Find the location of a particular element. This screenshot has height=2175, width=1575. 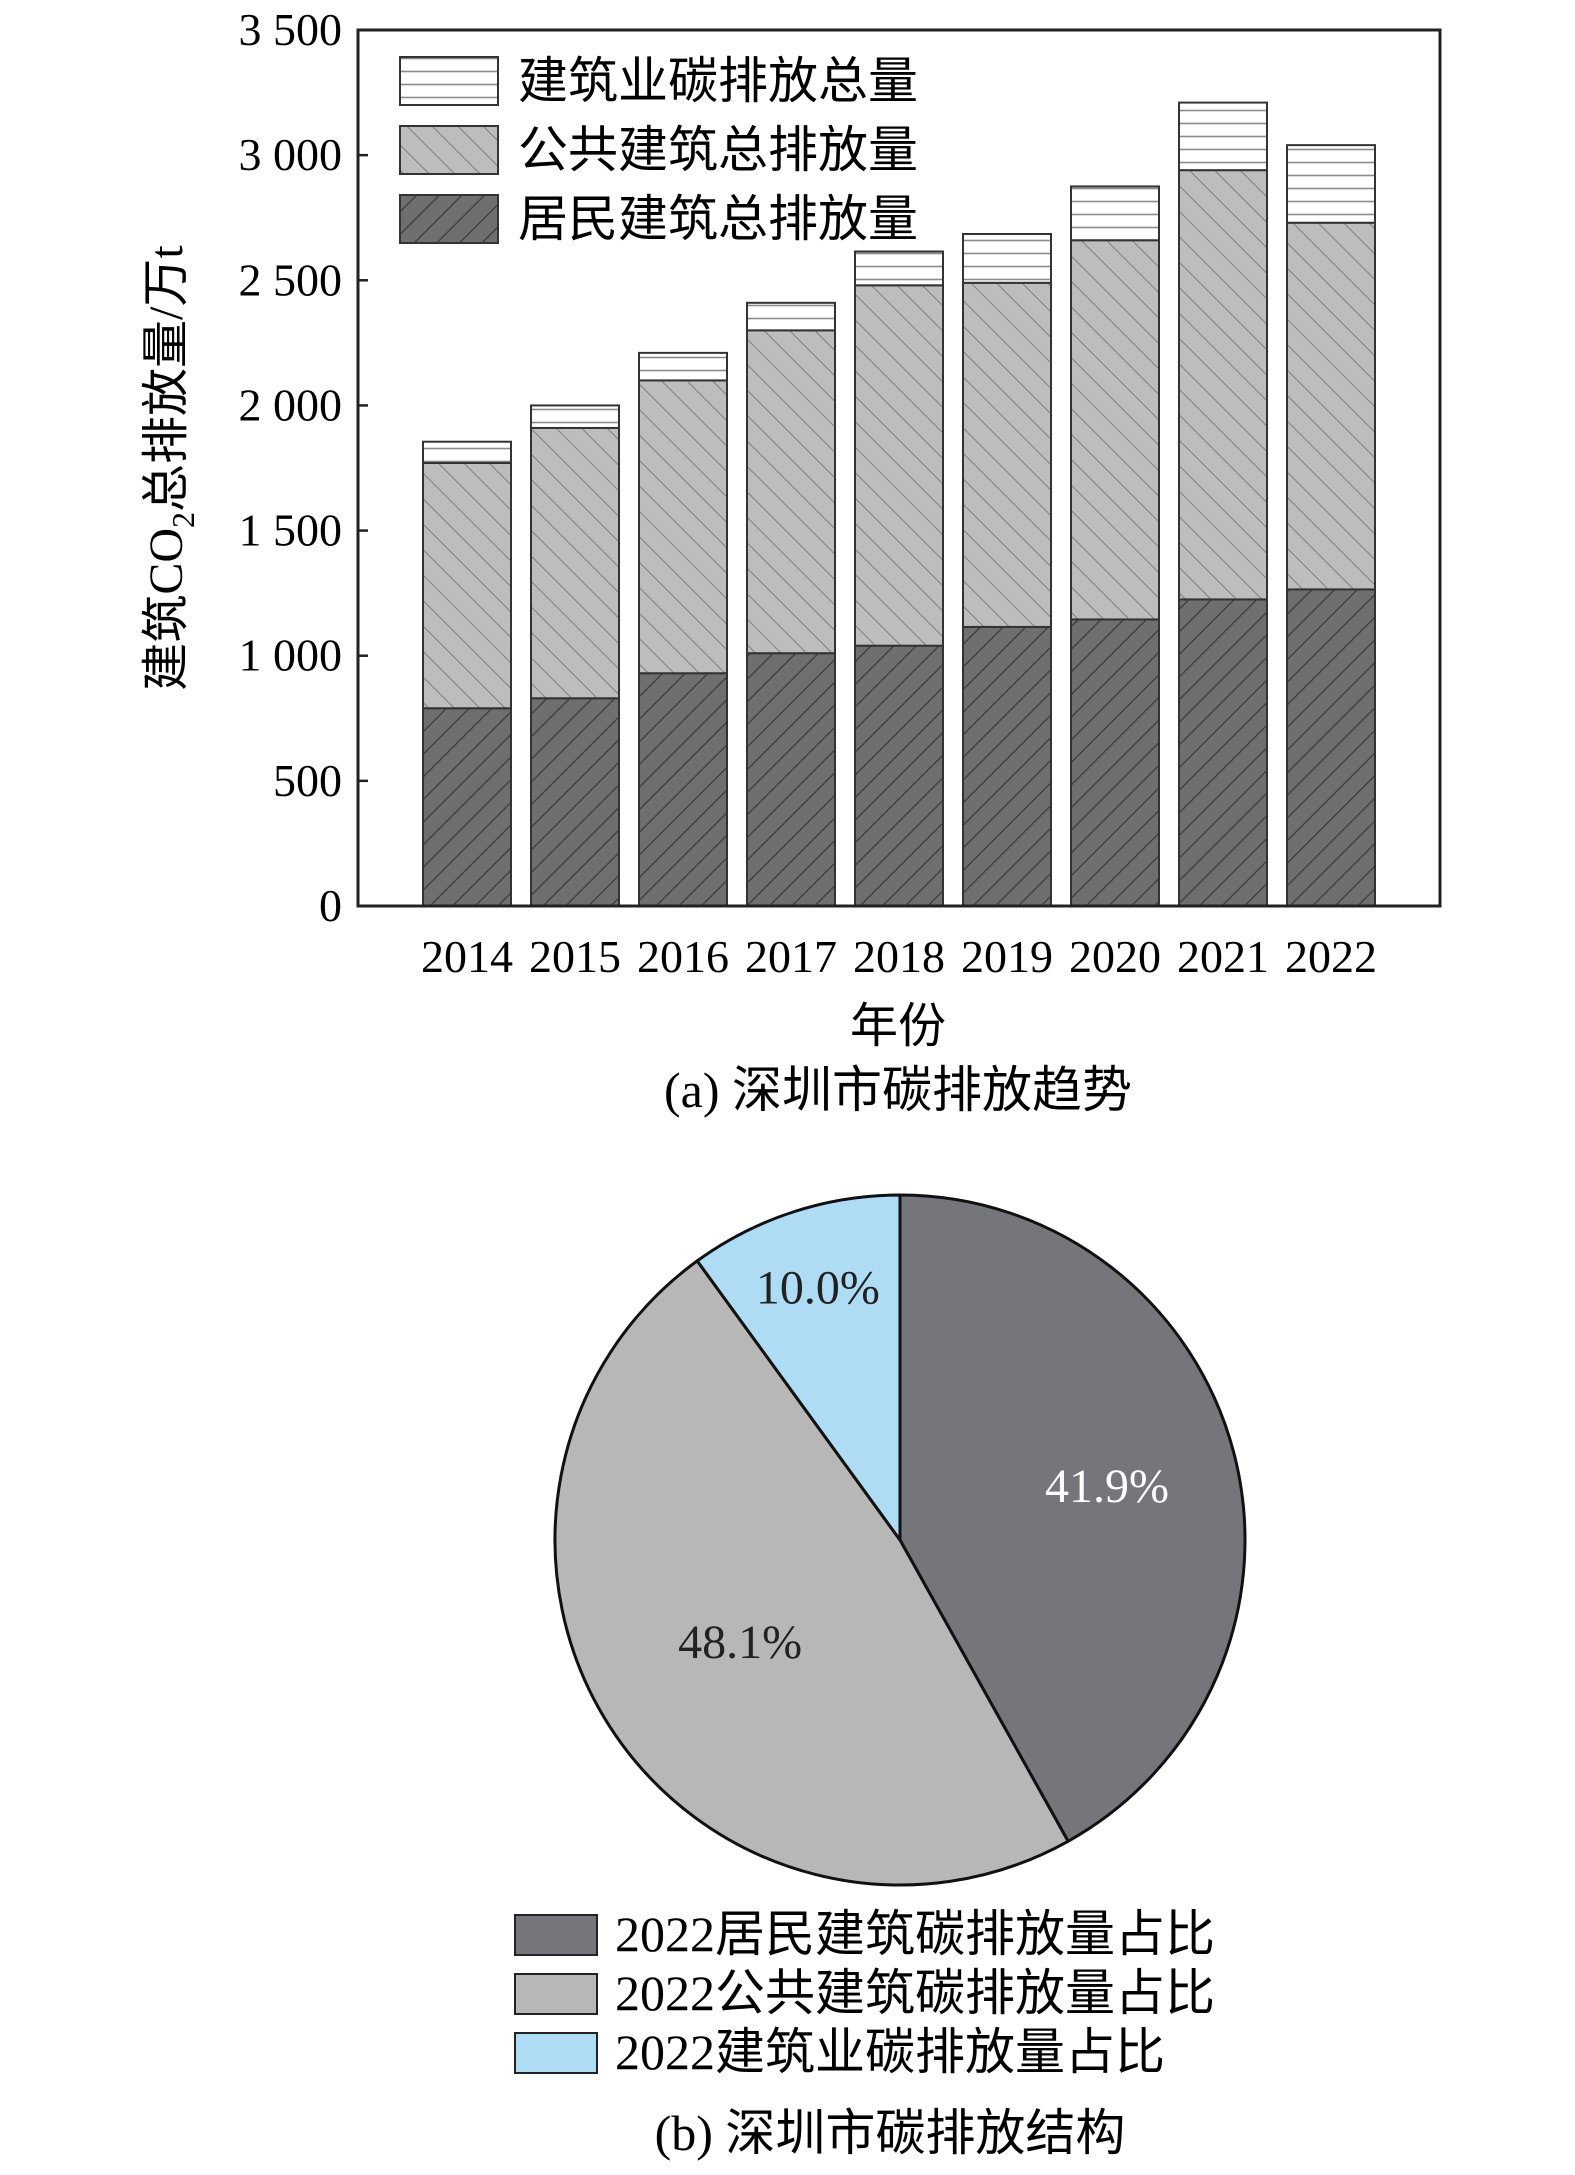

y-tick-label: 1 500 is located at coordinates (291, 530).